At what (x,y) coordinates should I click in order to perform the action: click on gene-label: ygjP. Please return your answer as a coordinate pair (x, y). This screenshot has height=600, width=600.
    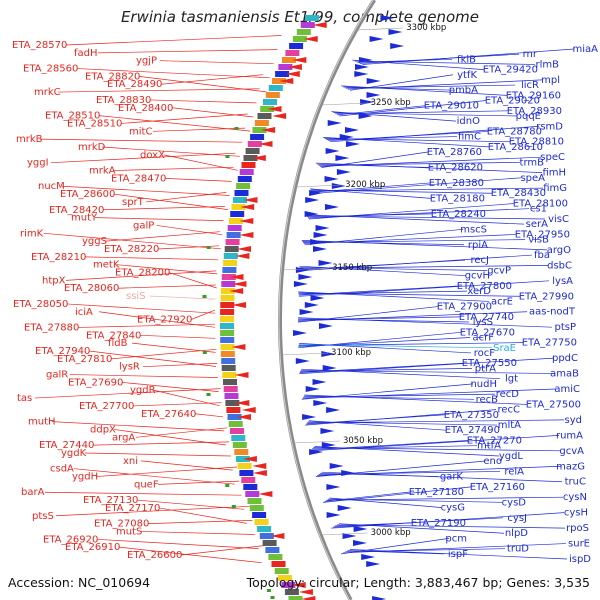
    Looking at the image, I should click on (146, 61).